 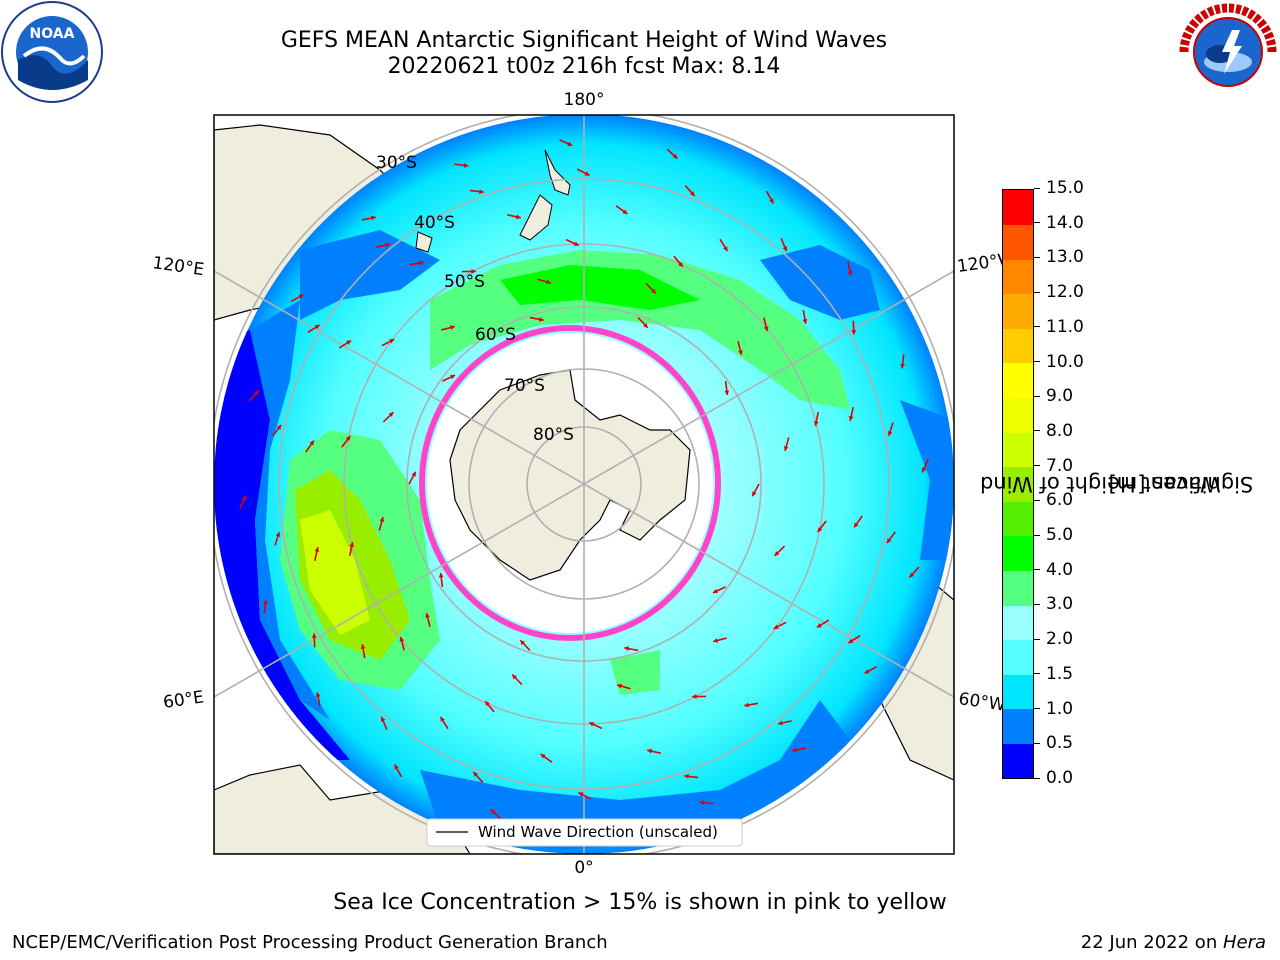 I want to click on low-wave-region-nw, so click(x=370, y=275).